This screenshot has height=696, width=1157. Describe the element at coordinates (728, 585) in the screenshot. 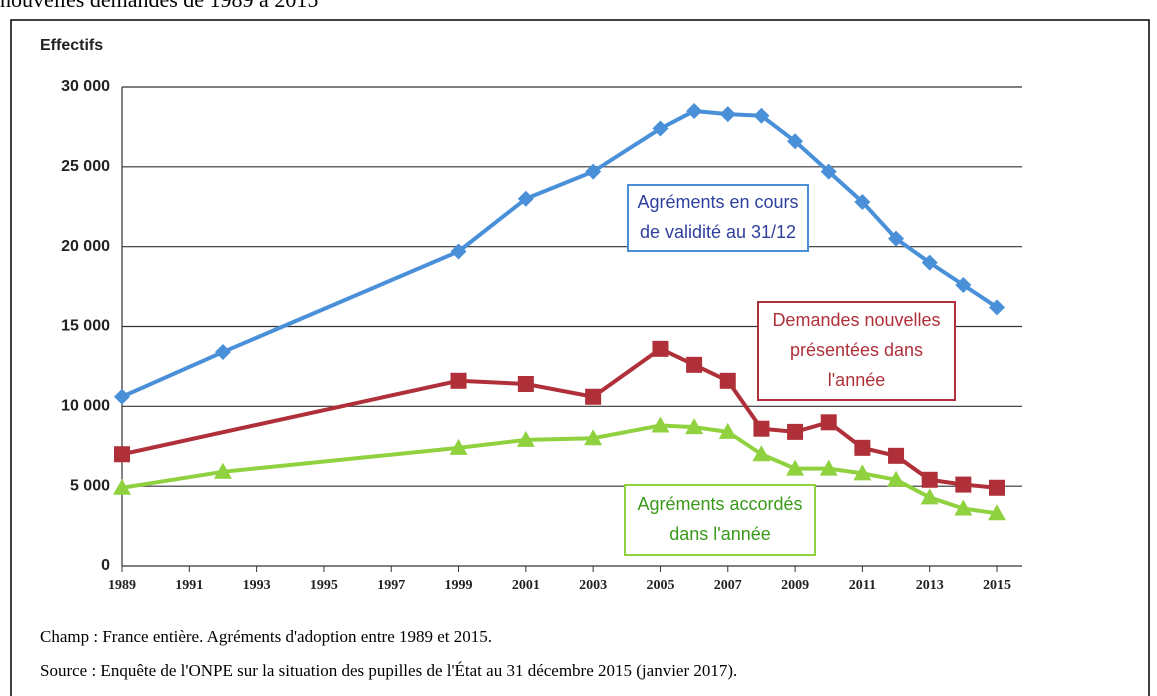

I see `x-tick-label: 2007` at that location.